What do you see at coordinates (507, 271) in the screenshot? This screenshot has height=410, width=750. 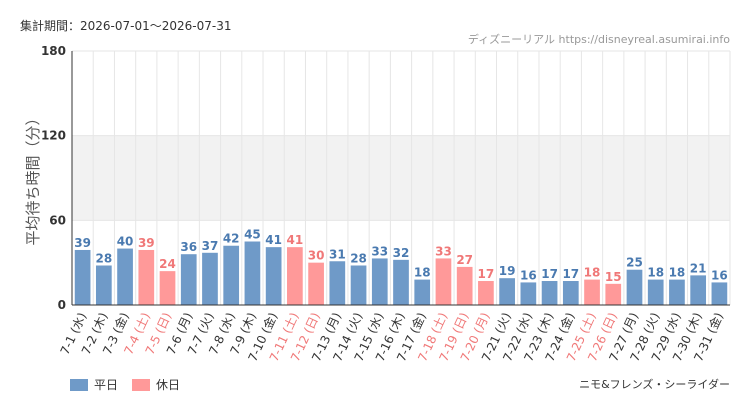 I see `value-label: 19` at bounding box center [507, 271].